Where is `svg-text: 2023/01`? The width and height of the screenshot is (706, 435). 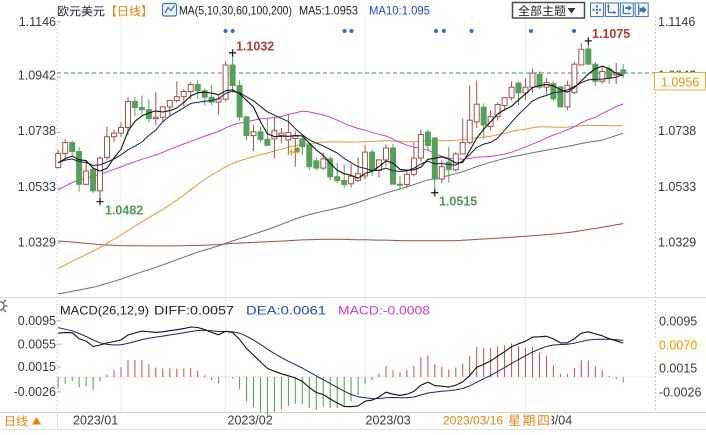
svg-text: 2023/01 is located at coordinates (95, 421).